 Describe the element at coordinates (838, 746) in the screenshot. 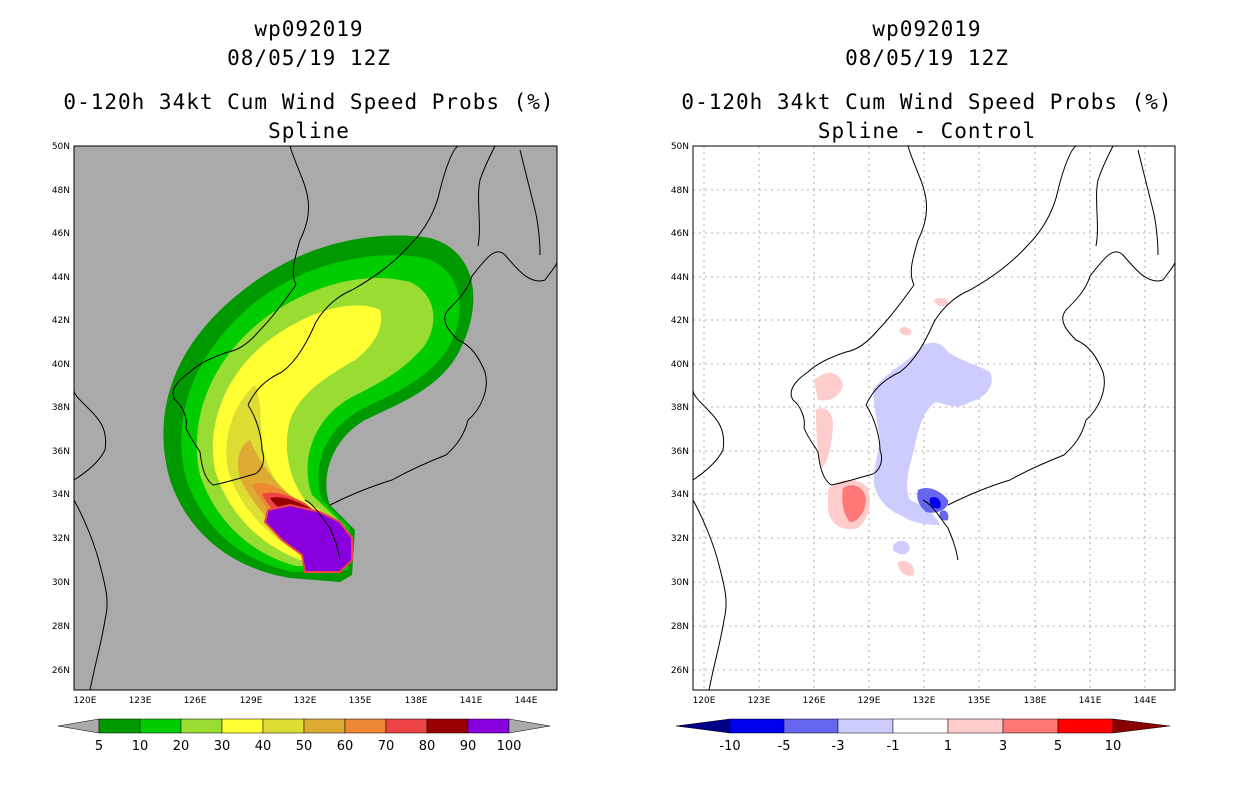

I see `colorbar-label: -3` at that location.